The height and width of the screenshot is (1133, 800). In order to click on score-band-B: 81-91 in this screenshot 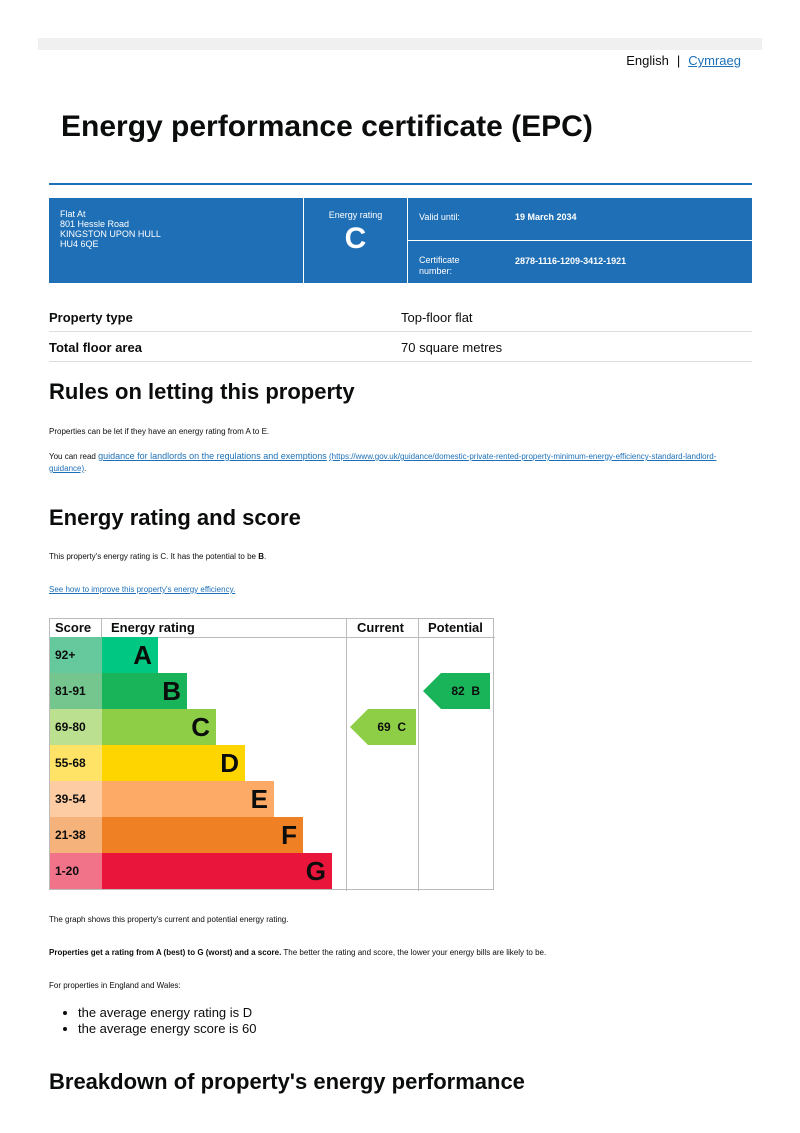, I will do `click(76, 691)`.